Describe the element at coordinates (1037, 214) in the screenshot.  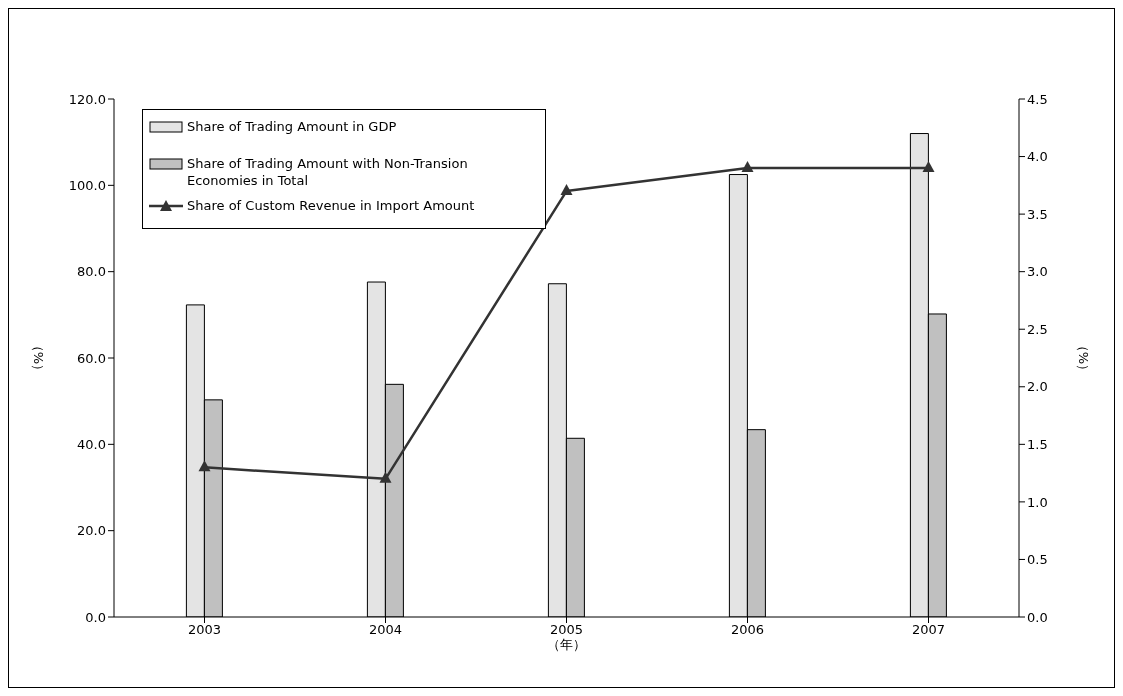
I see `y2-tick-label: 3.5` at that location.